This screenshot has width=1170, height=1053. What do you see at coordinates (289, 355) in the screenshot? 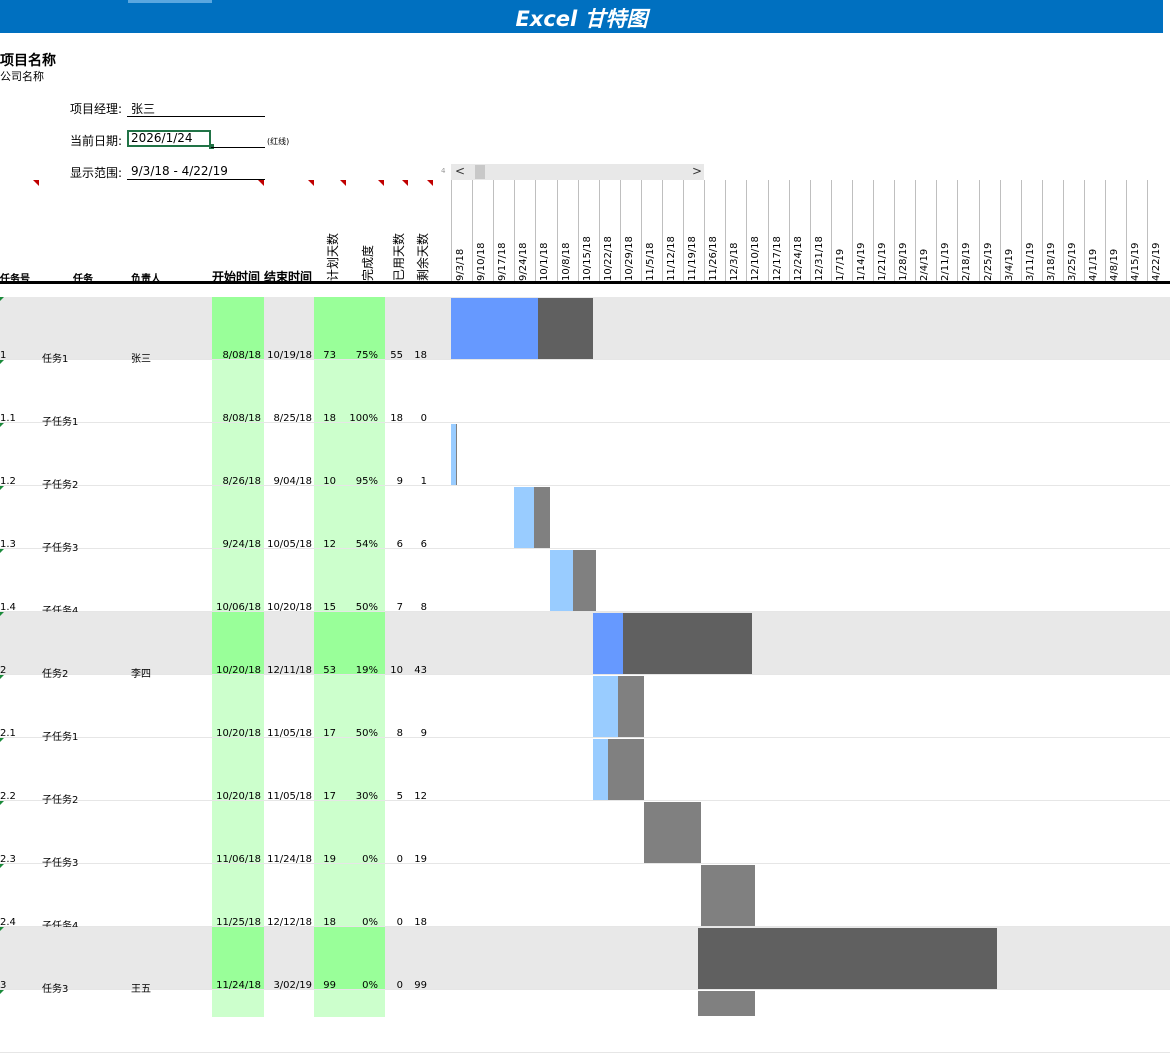
I see `task-end: 10/19/18` at bounding box center [289, 355].